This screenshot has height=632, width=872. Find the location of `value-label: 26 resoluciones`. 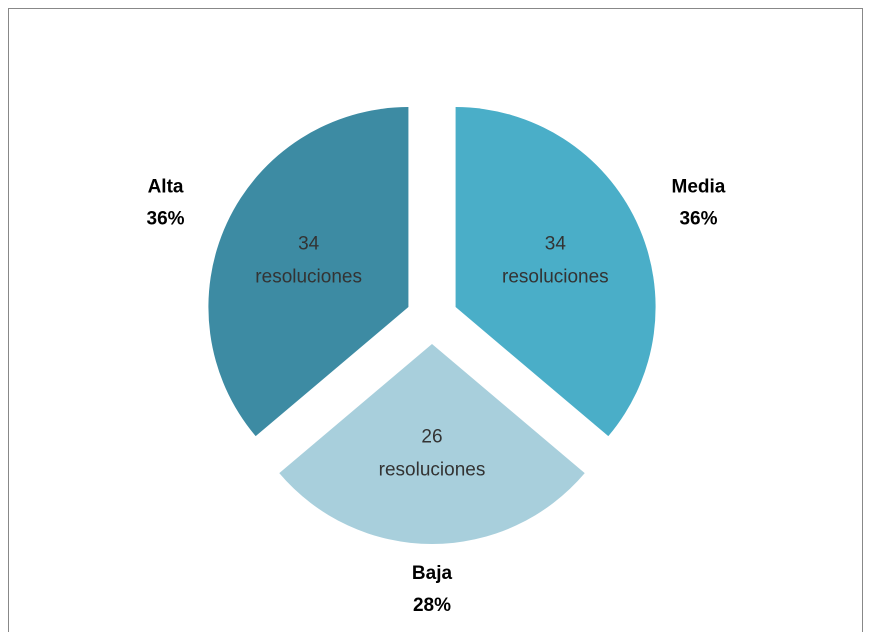

value-label: 26 resoluciones is located at coordinates (432, 454).